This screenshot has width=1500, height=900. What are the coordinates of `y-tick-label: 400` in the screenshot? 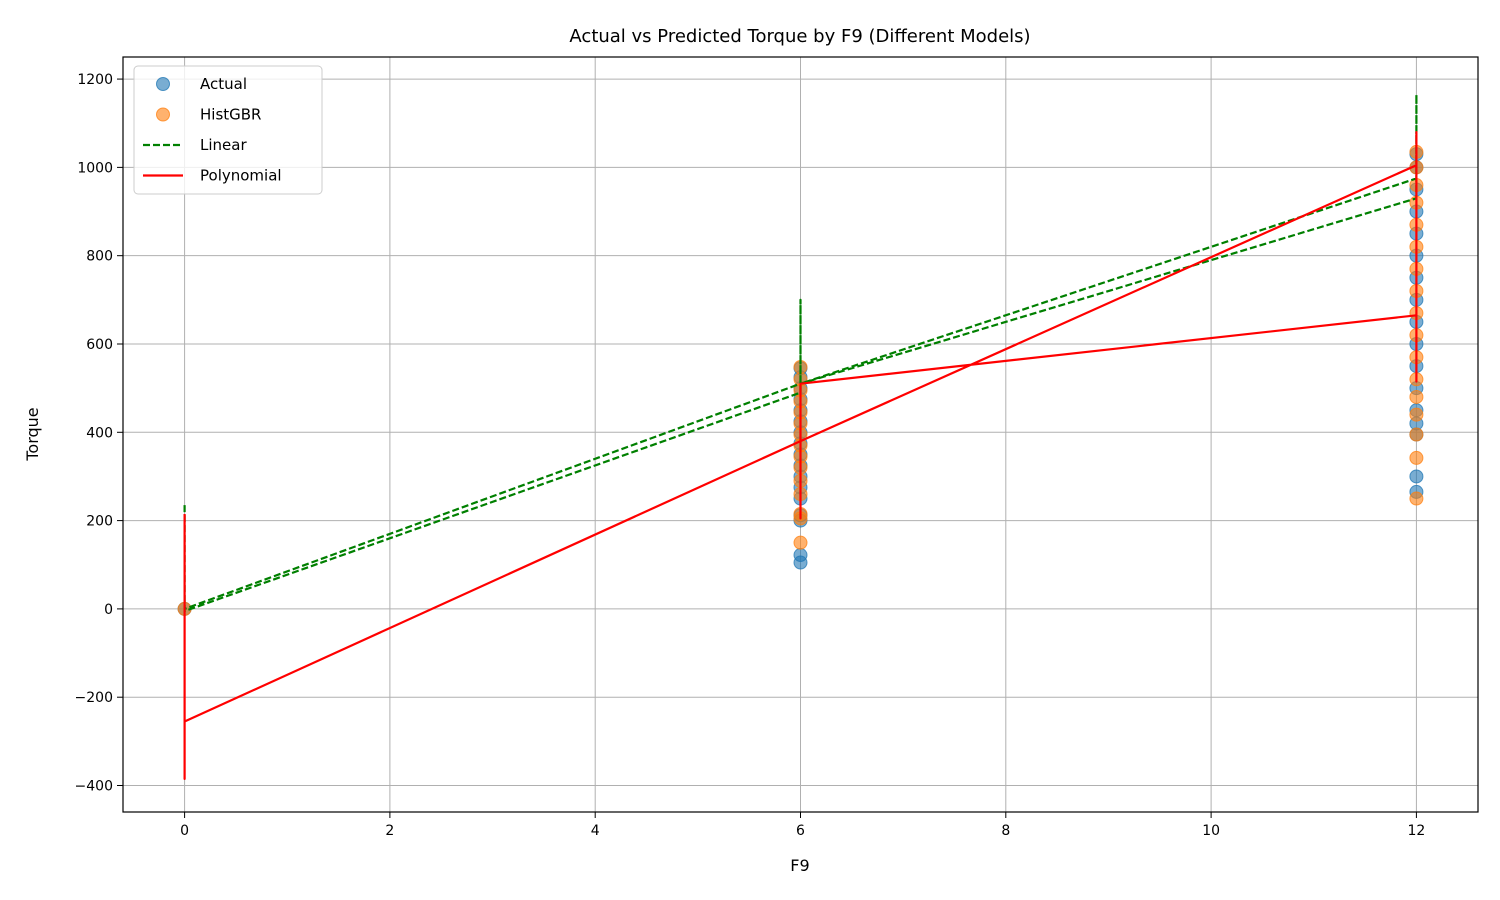 It's located at (99, 433).